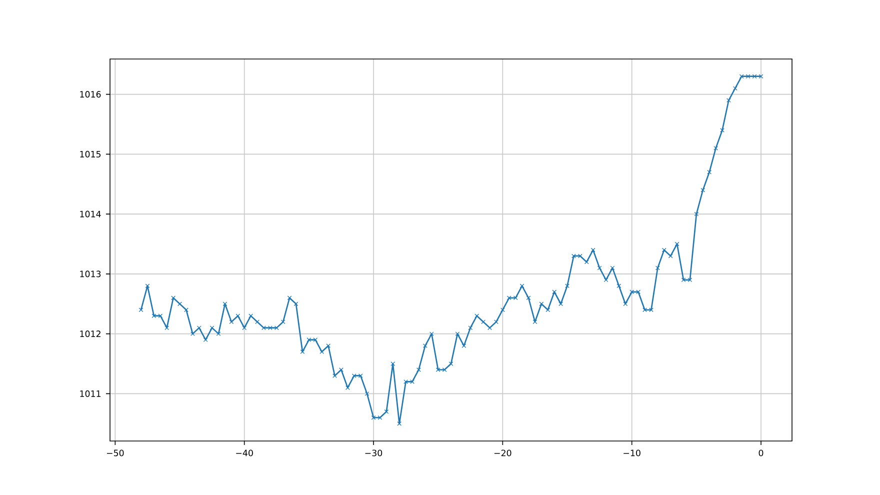 Image resolution: width=880 pixels, height=495 pixels. What do you see at coordinates (503, 453) in the screenshot?
I see `x-tick-label: −20` at bounding box center [503, 453].